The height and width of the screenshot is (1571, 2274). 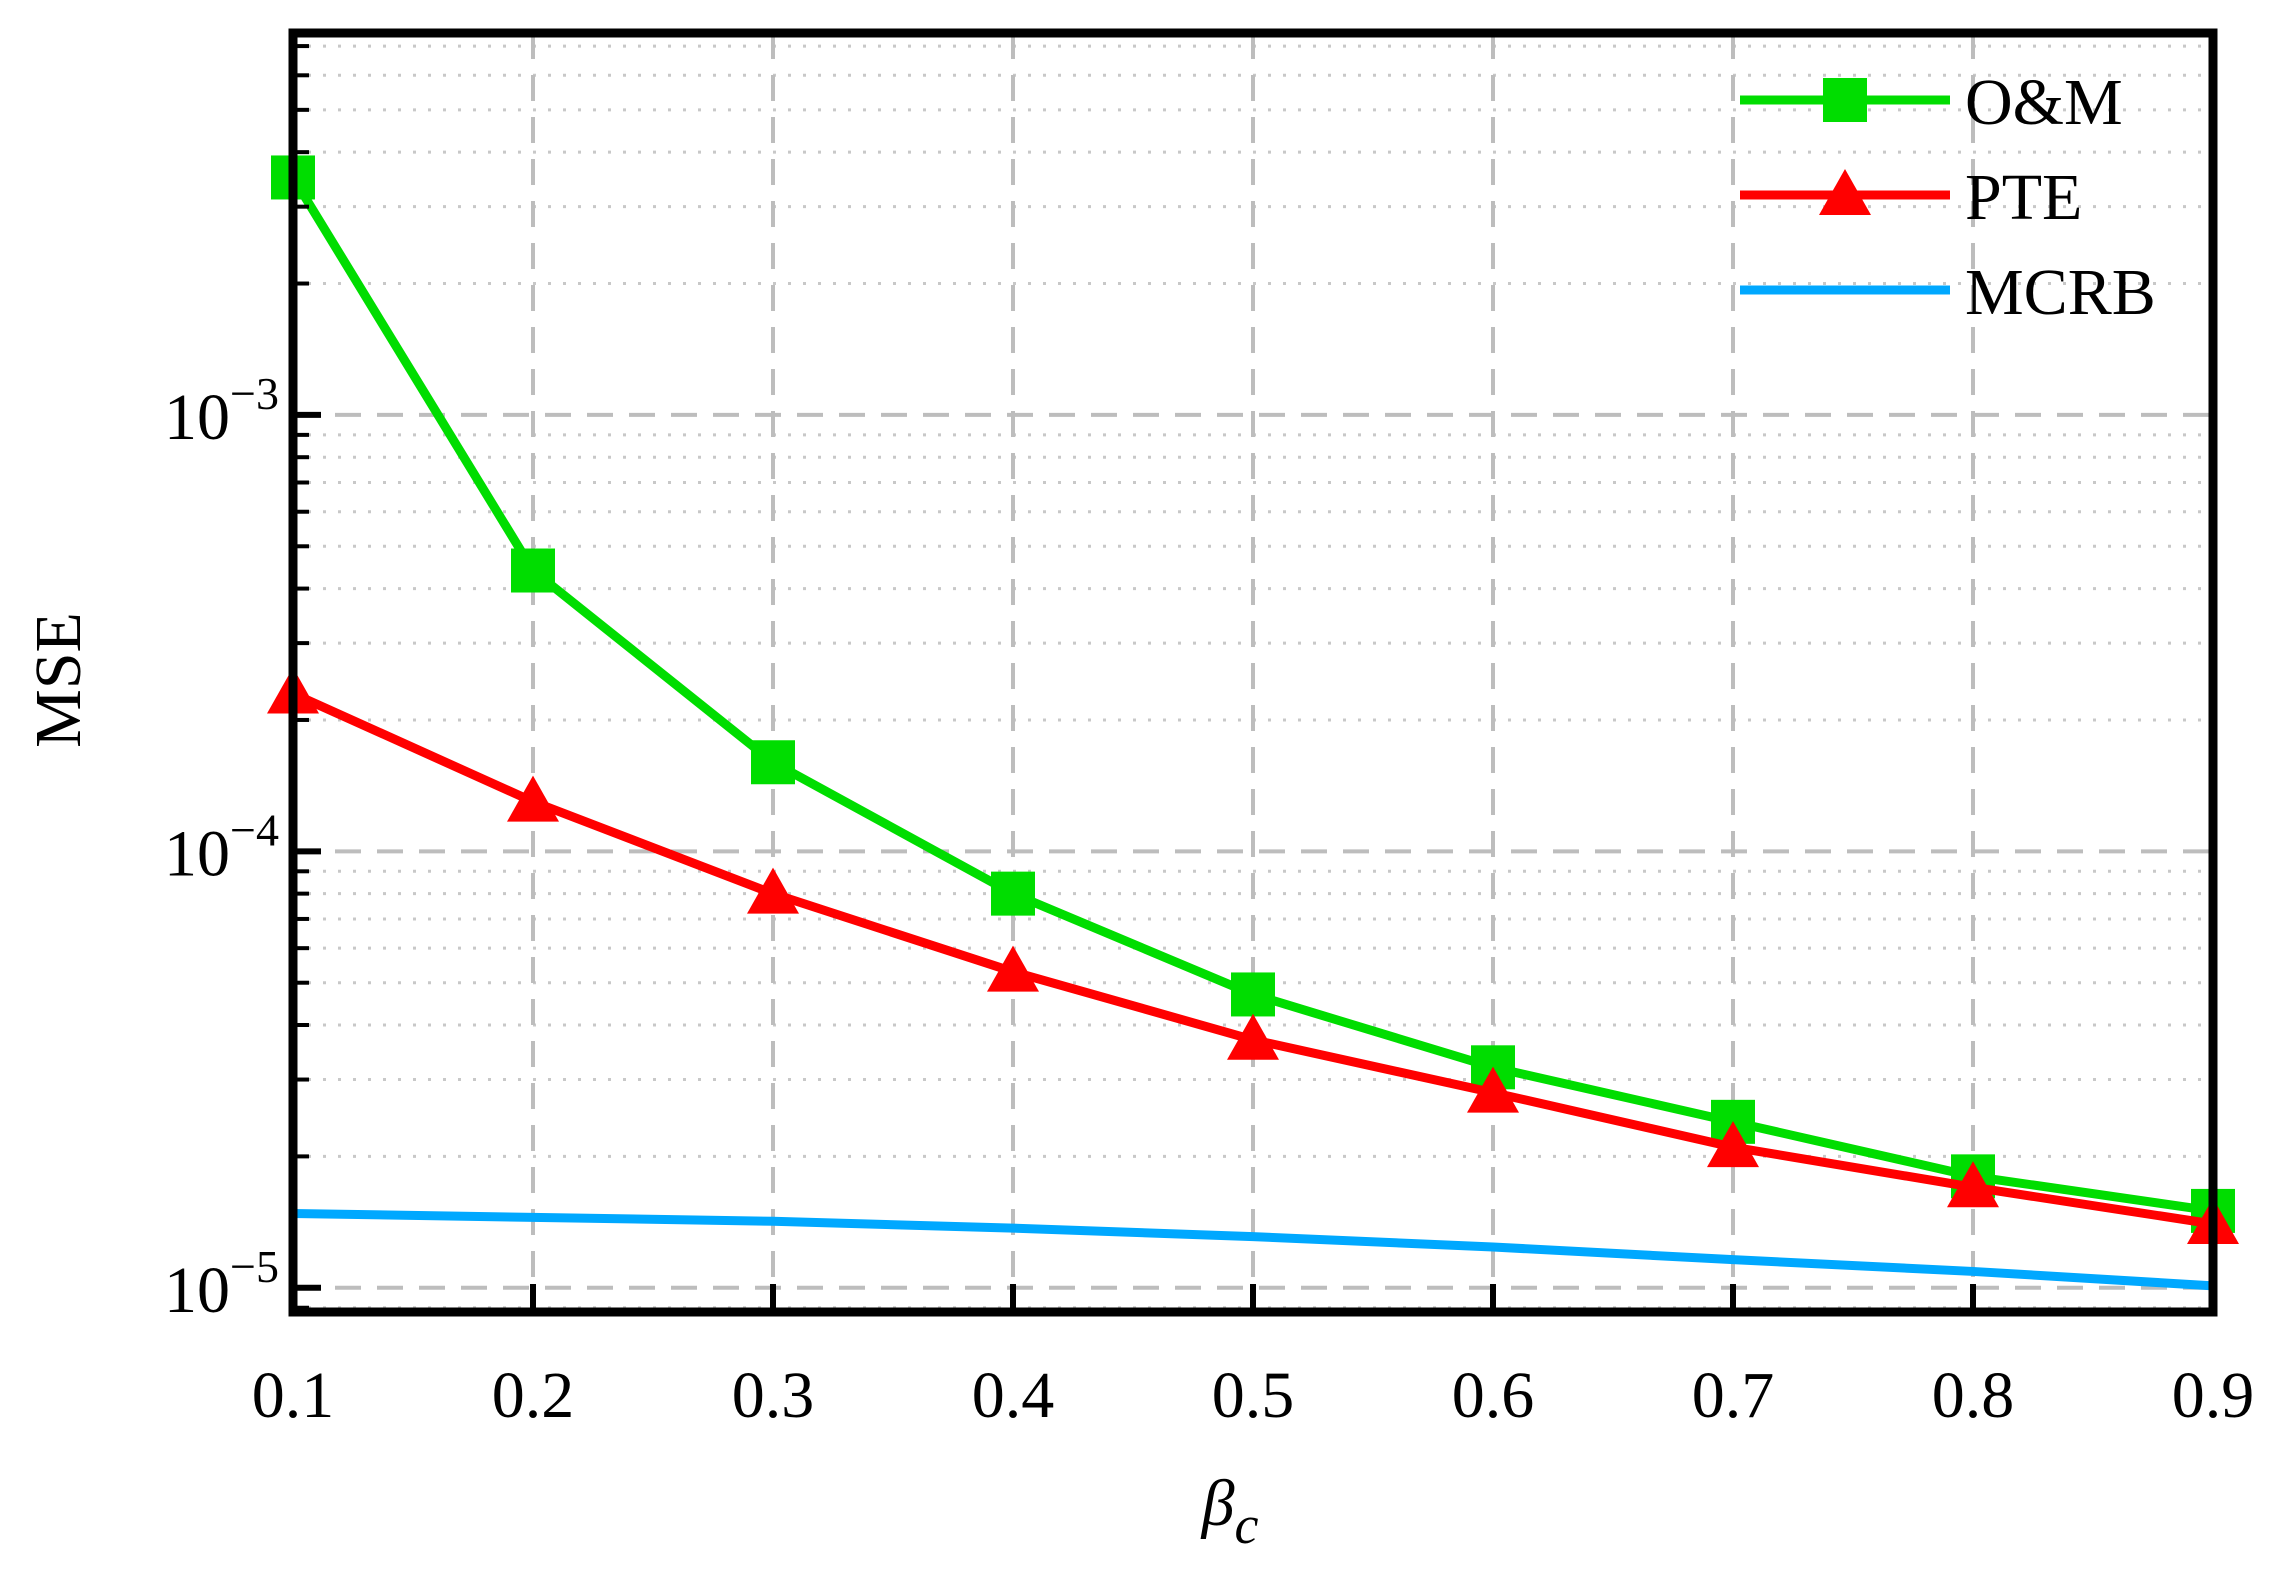 What do you see at coordinates (293, 1395) in the screenshot?
I see `x-tick-label-0: 0.1` at bounding box center [293, 1395].